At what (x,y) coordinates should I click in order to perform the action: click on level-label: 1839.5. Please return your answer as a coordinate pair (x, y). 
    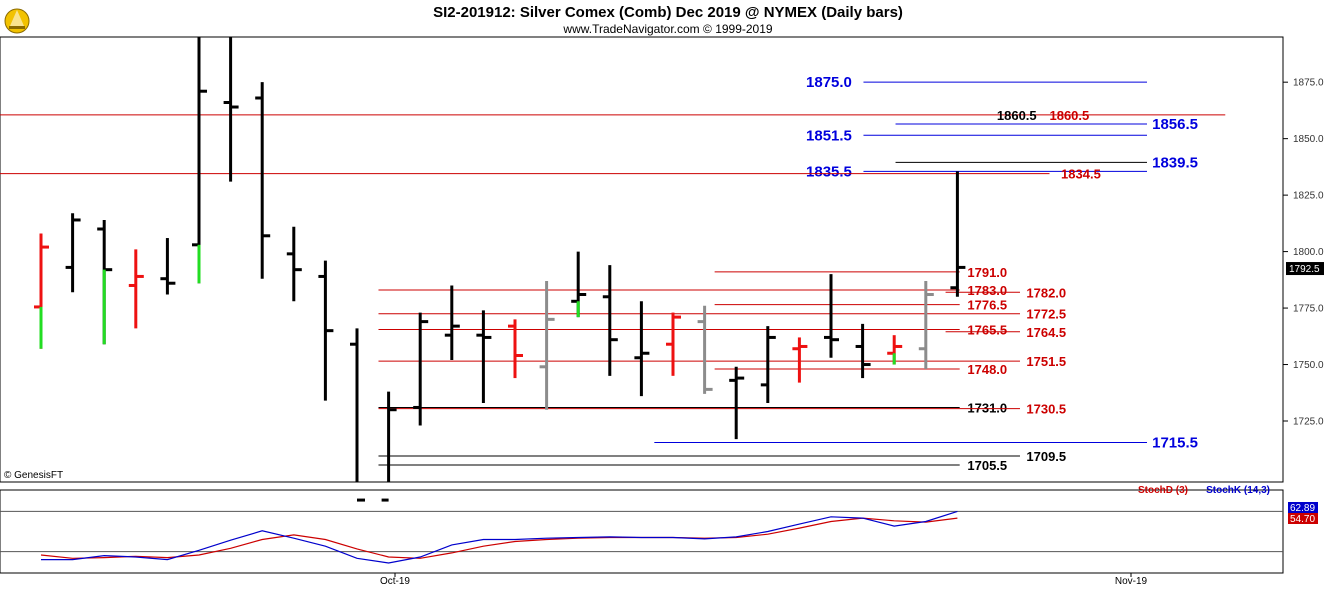
    Looking at the image, I should click on (1175, 162).